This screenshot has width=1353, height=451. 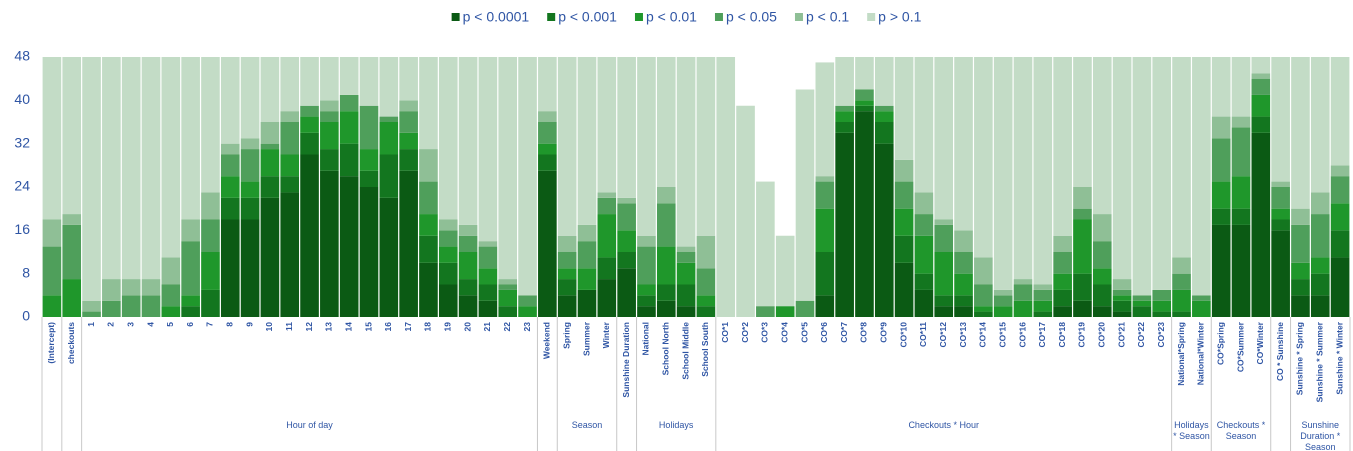 I want to click on x-tick-label: CO*14, so click(x=983, y=335).